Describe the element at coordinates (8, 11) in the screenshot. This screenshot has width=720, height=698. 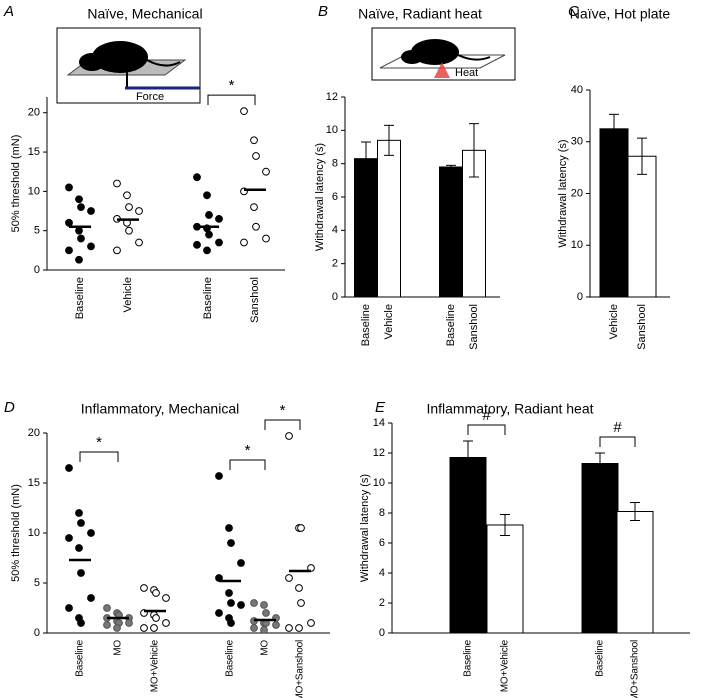
I see `panel-letter: A` at that location.